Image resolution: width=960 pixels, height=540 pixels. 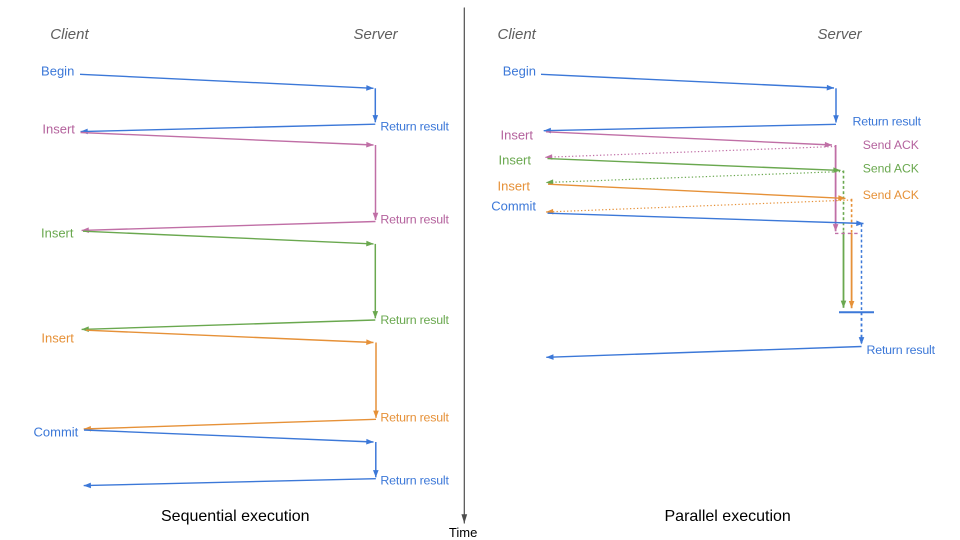 What do you see at coordinates (463, 532) in the screenshot?
I see `svg-text: Time` at bounding box center [463, 532].